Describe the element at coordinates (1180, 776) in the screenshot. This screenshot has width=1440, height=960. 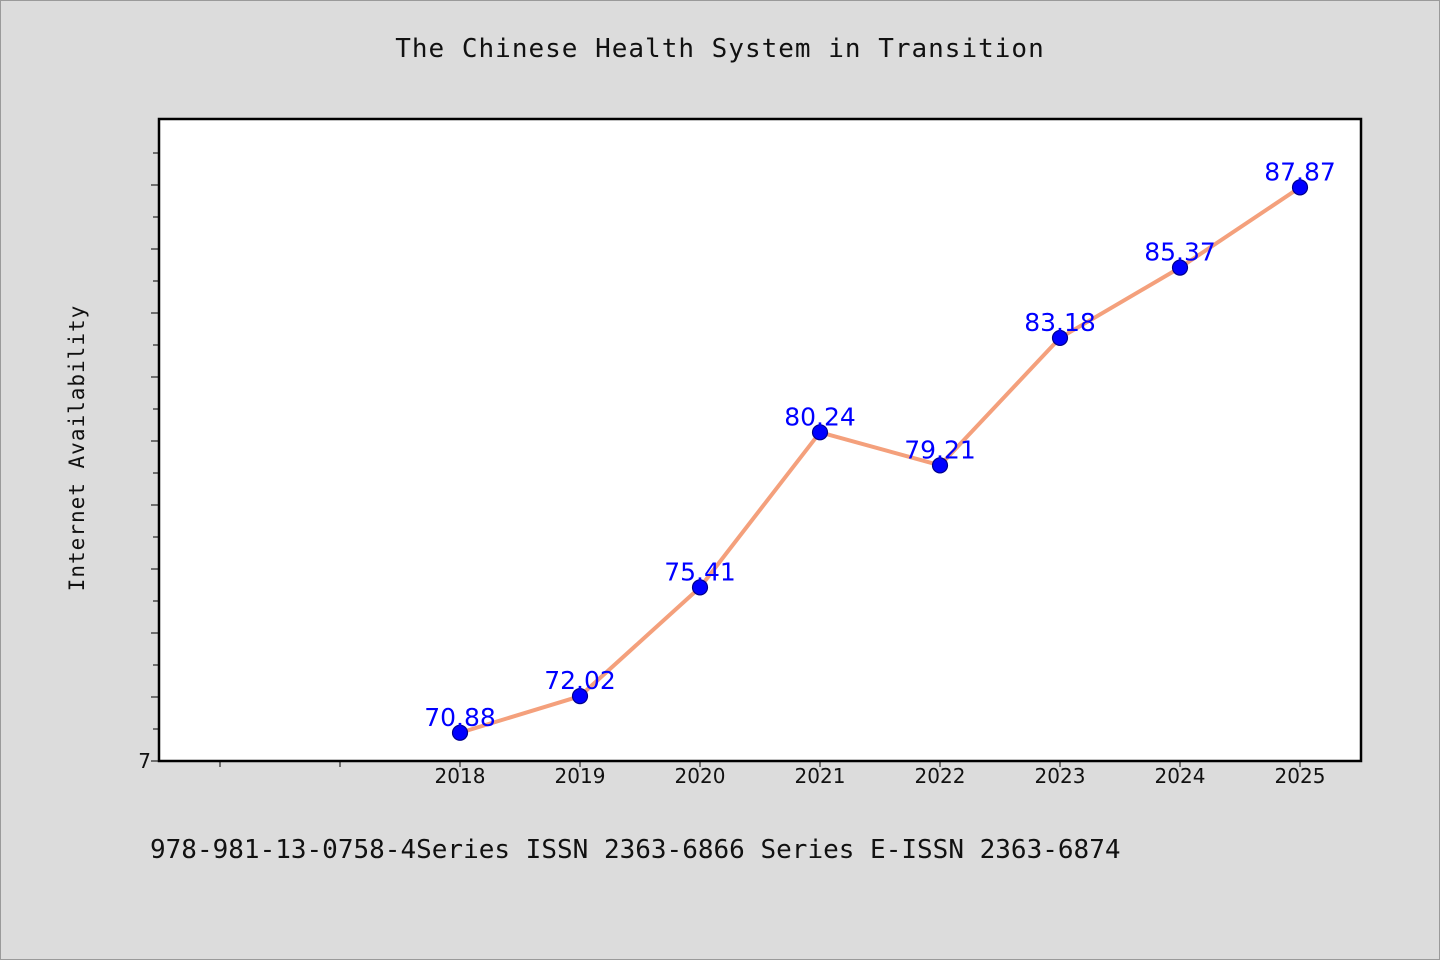
I see `x-tick-label: 2024` at that location.